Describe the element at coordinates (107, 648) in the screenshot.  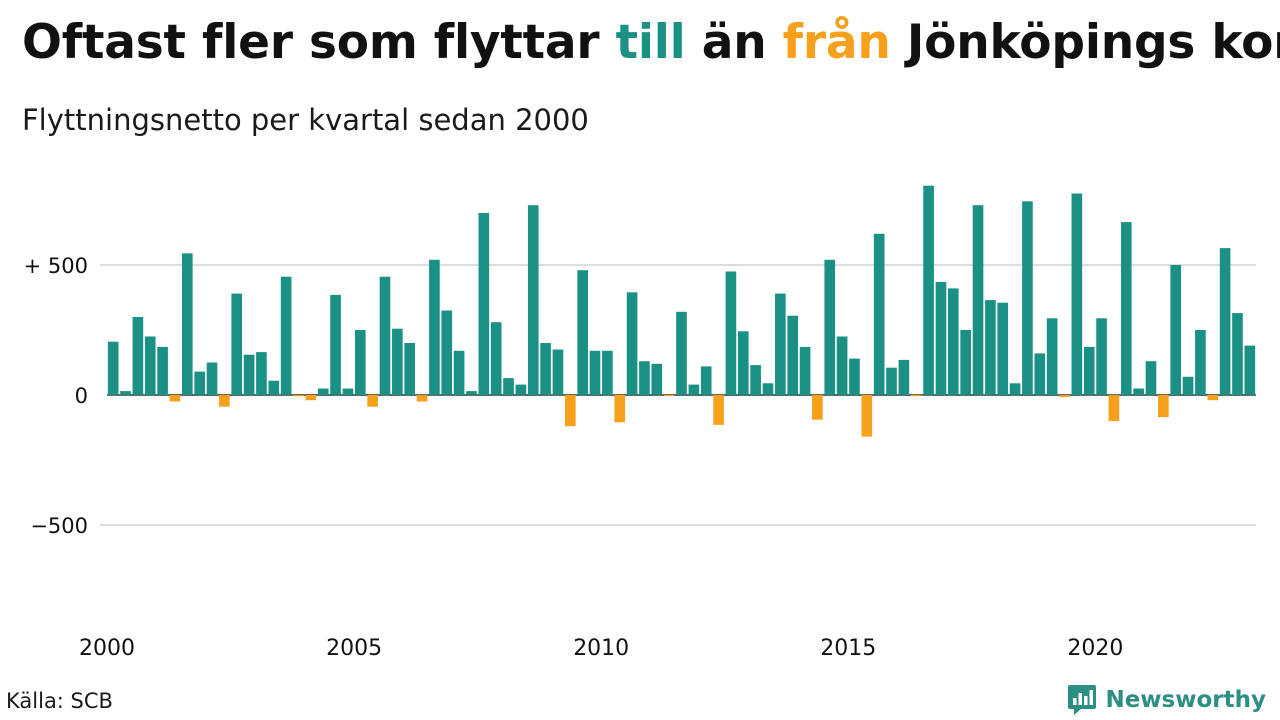
I see `x-tick-label: 2000` at that location.